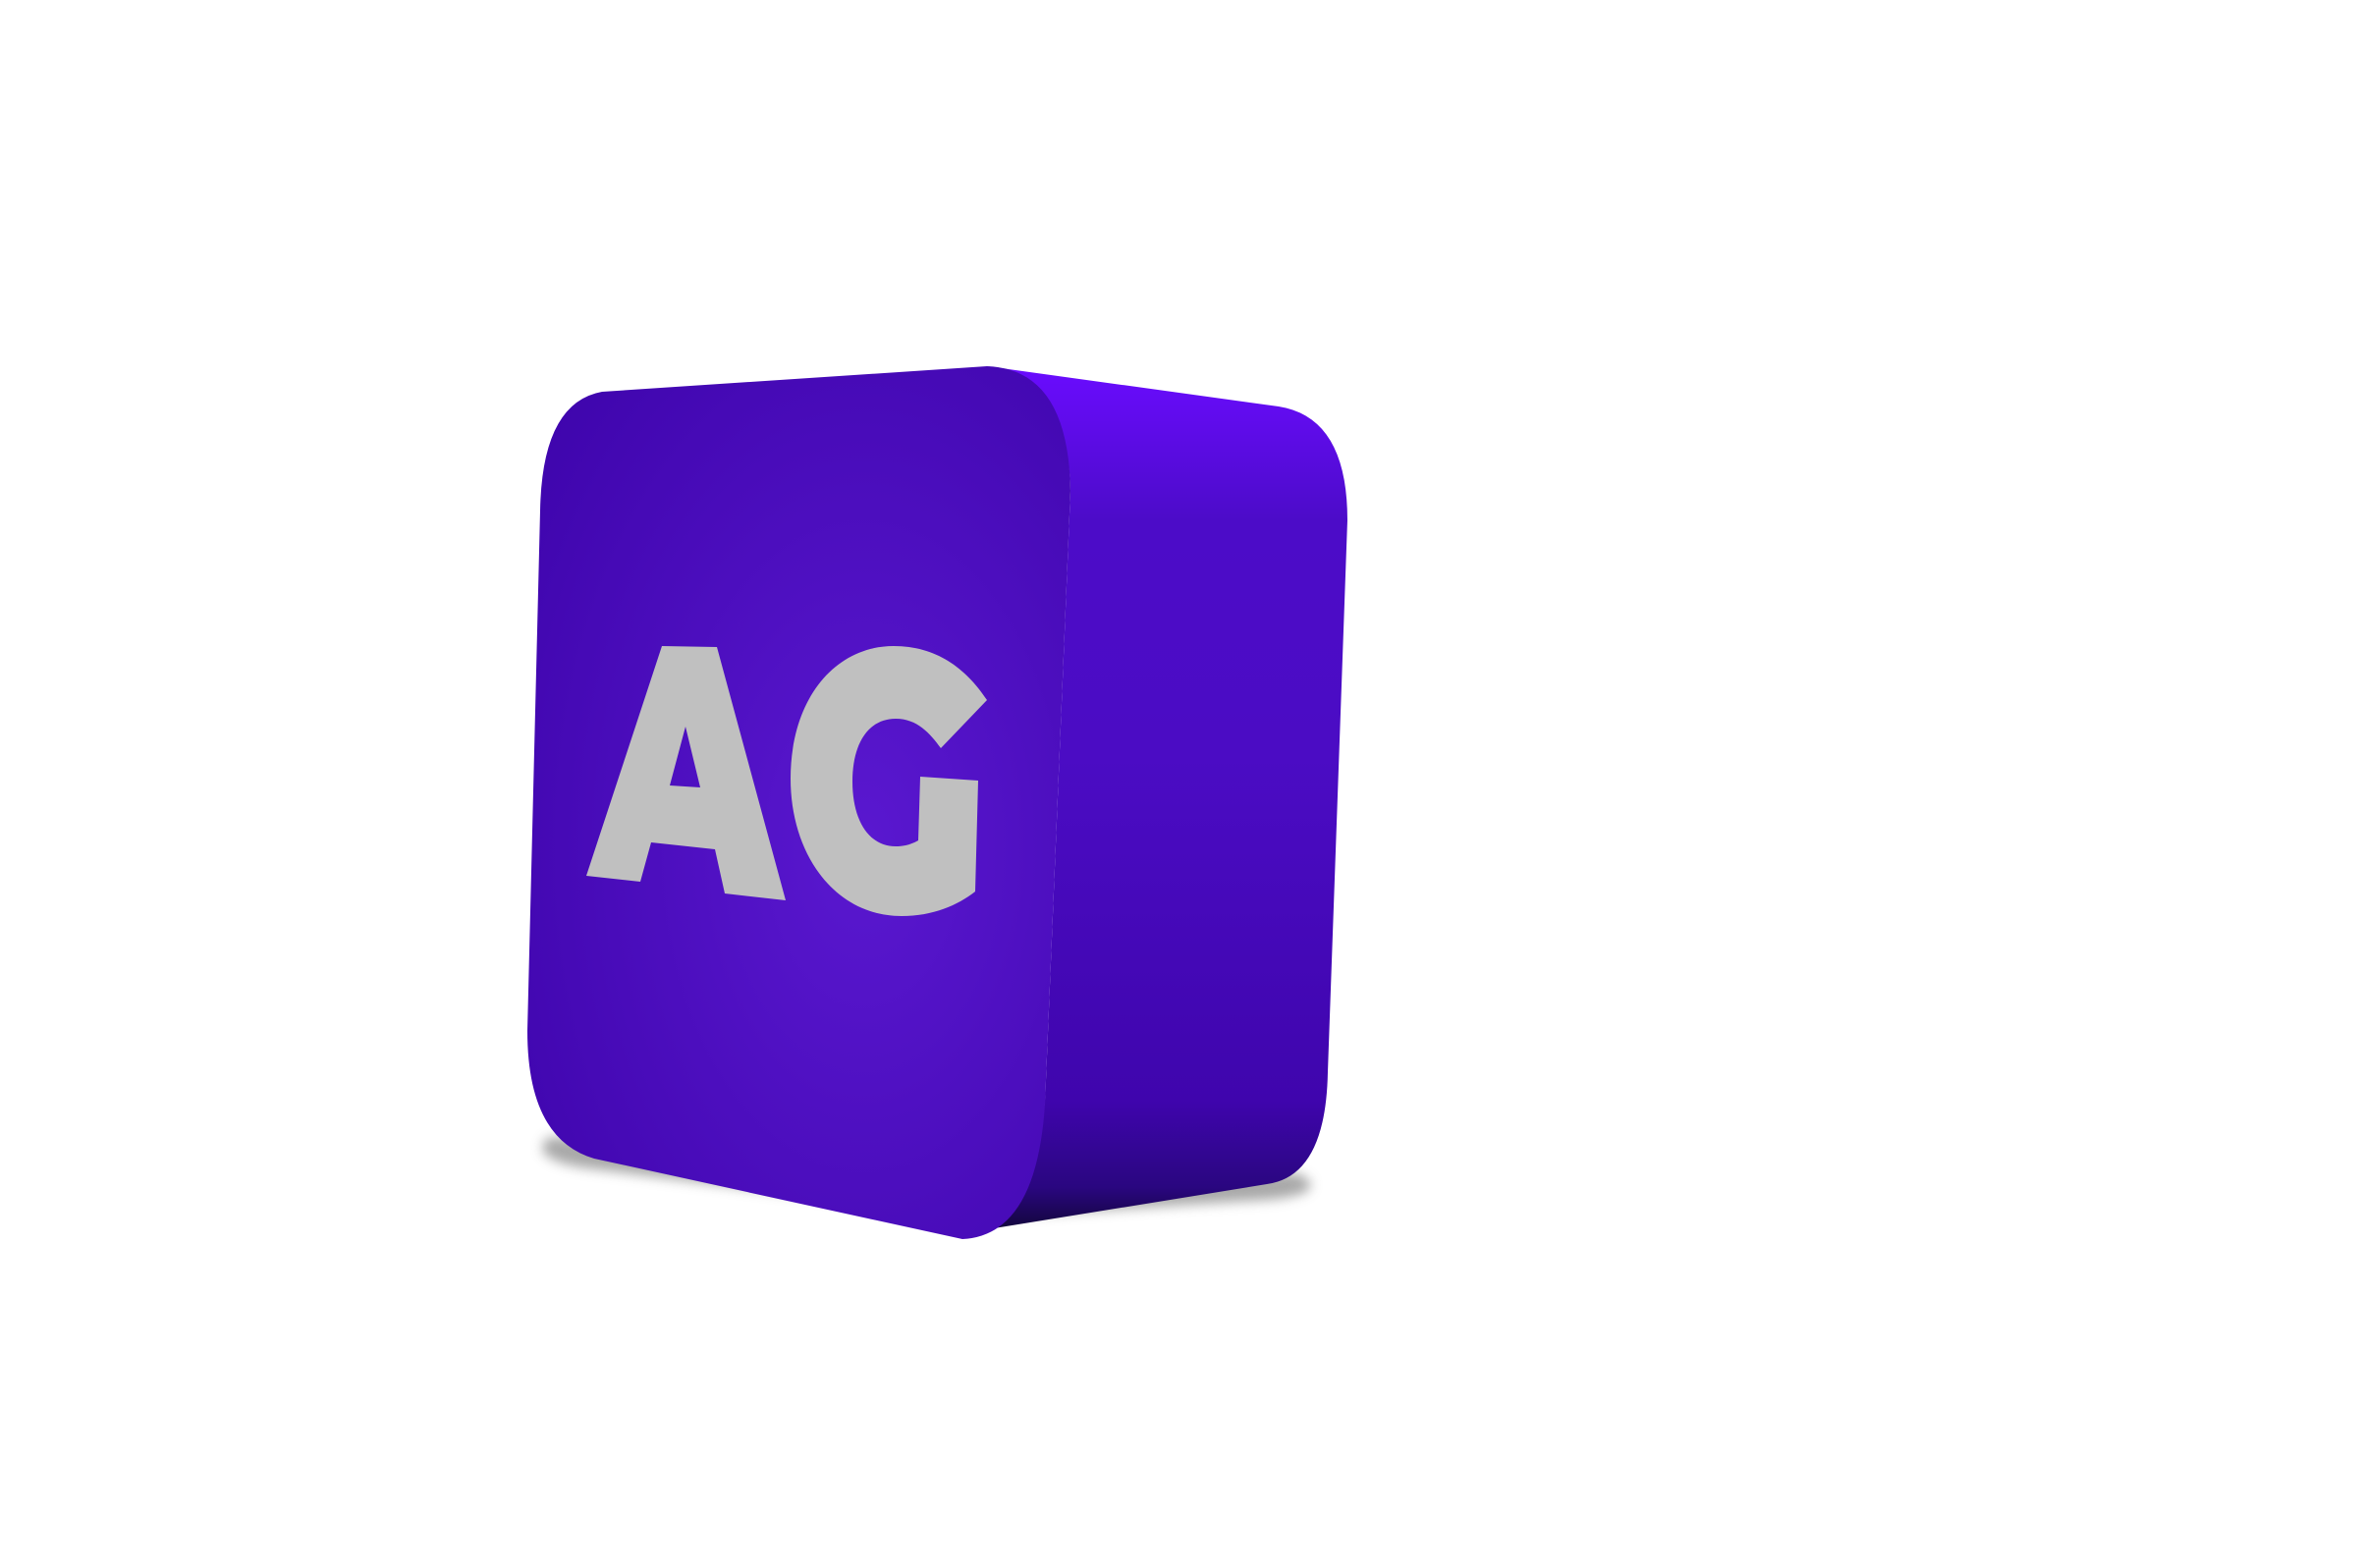  Describe the element at coordinates (1164, 798) in the screenshot. I see `logo-side` at that location.